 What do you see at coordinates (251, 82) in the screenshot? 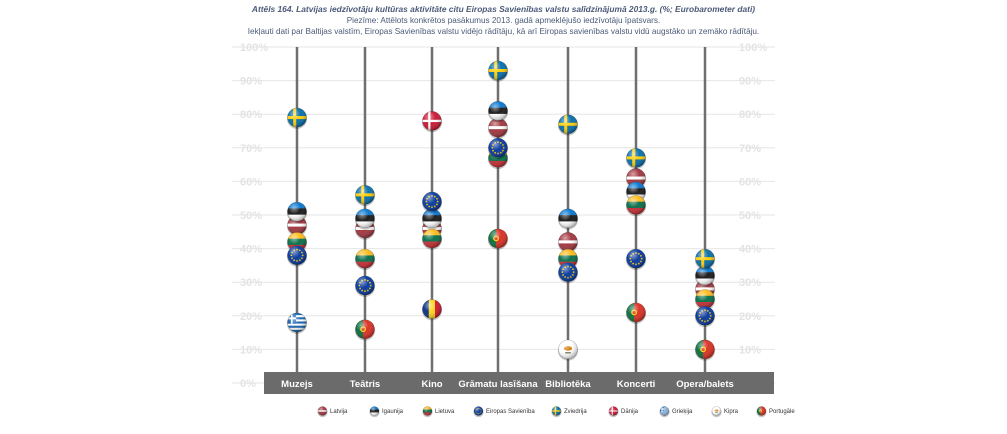
I see `y-tick-label-left: 90%` at bounding box center [251, 82].